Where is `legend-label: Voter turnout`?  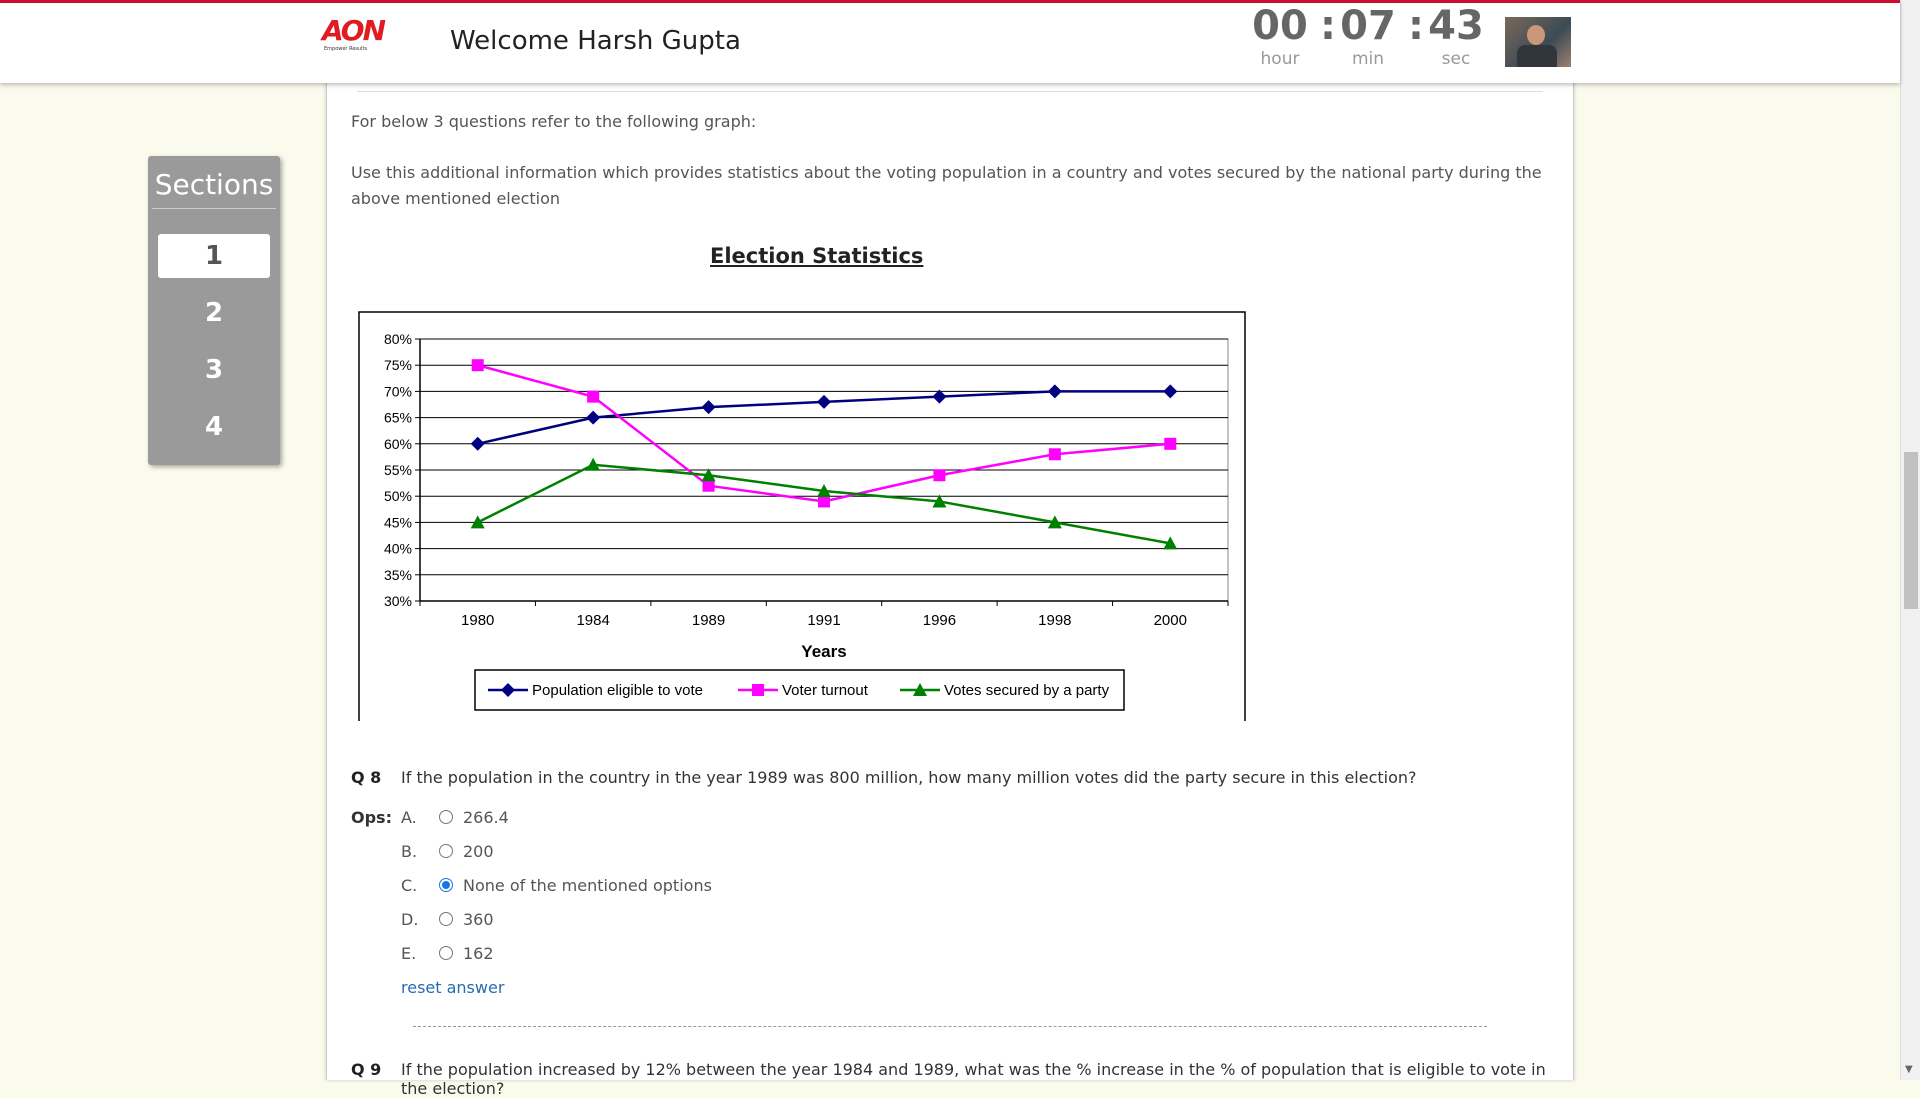
legend-label: Voter turnout is located at coordinates (825, 690).